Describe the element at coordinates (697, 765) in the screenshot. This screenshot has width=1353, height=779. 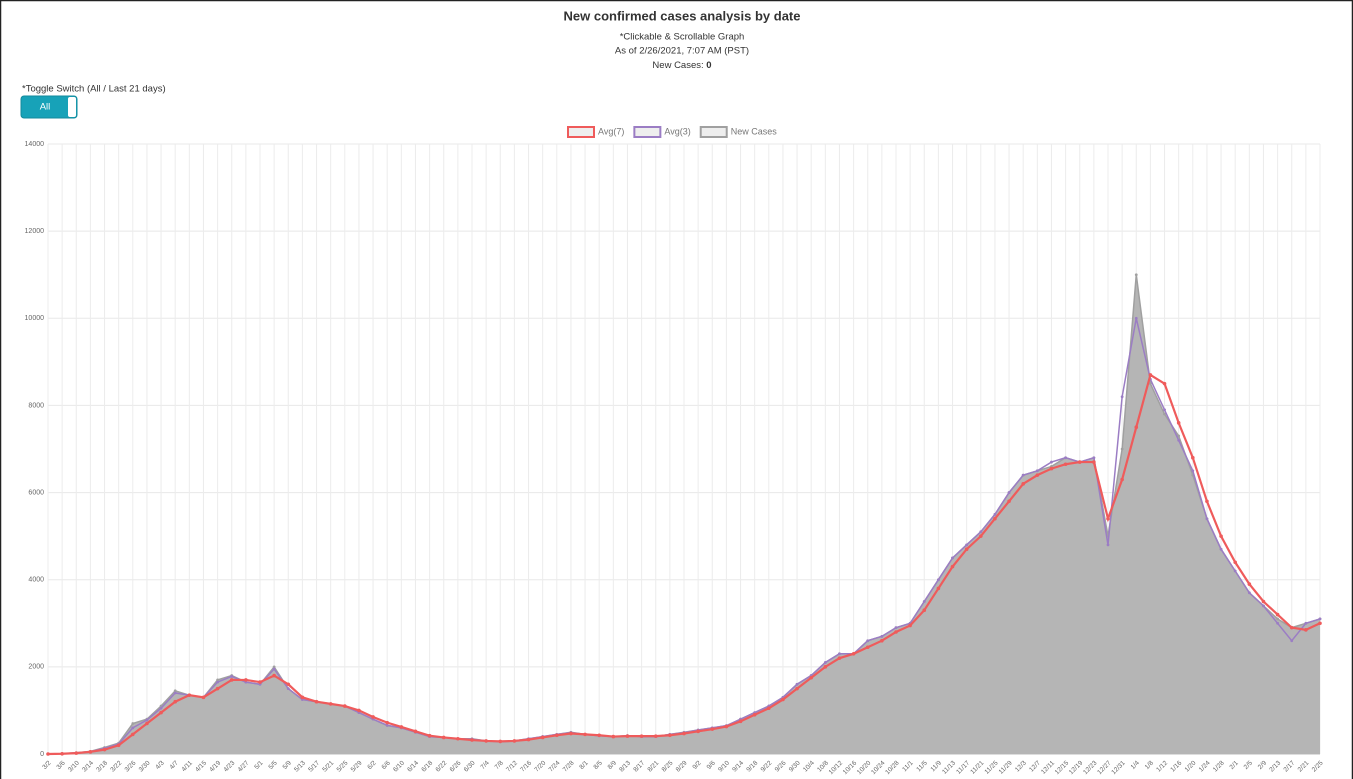
I see `x-tick-label: 9/2` at that location.